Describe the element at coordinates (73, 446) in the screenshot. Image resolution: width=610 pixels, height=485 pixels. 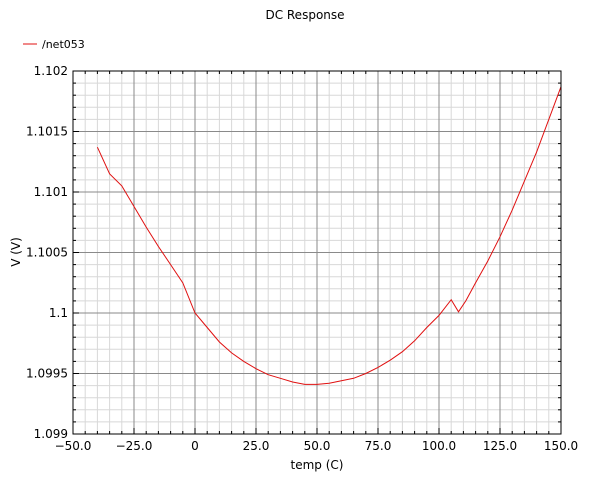
I see `x-tick-label: −50.0` at that location.